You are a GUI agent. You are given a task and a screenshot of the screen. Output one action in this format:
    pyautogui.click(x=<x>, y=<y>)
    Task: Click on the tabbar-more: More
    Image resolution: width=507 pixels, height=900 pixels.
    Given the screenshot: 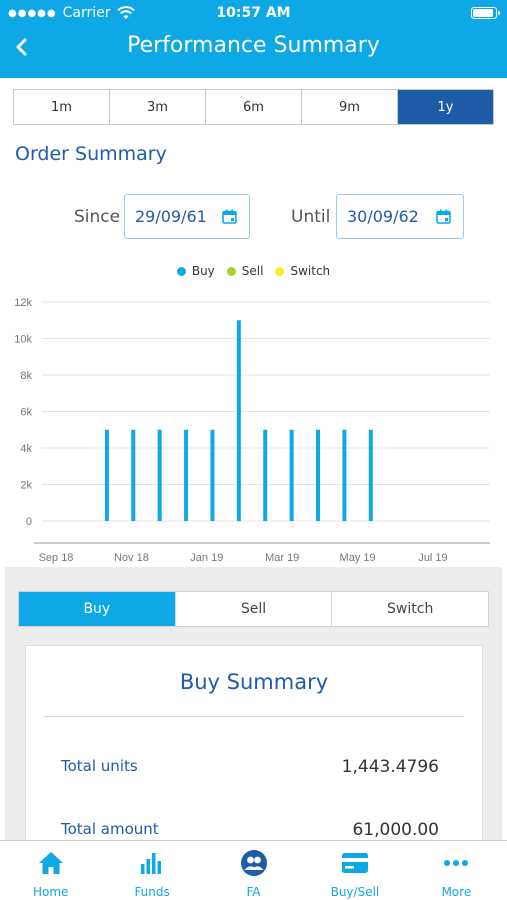 What is the action you would take?
    pyautogui.click(x=456, y=870)
    